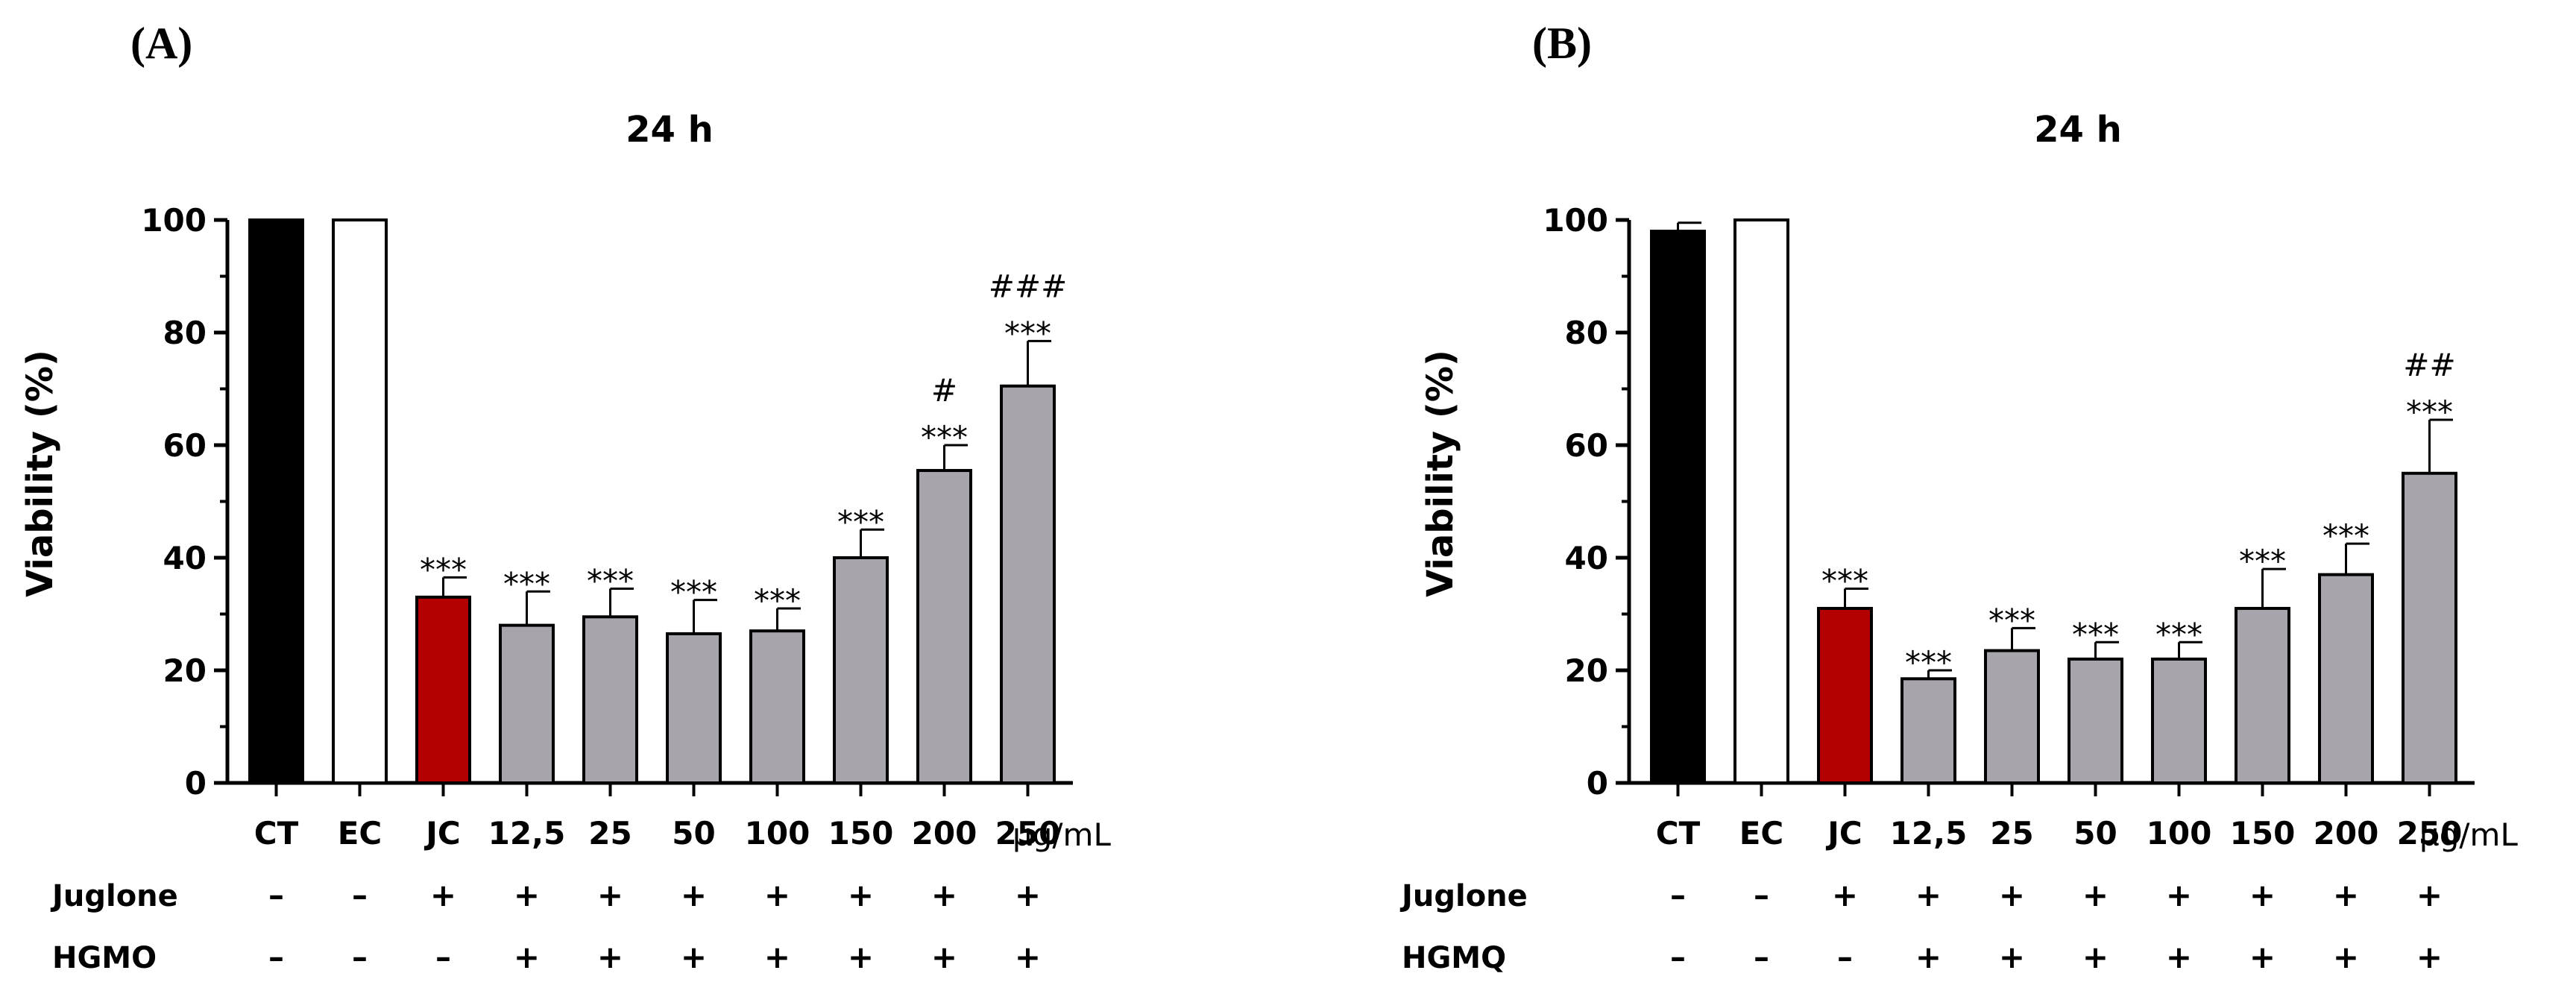 This screenshot has width=2576, height=982. I want to click on y-tick-label: 20, so click(185, 670).